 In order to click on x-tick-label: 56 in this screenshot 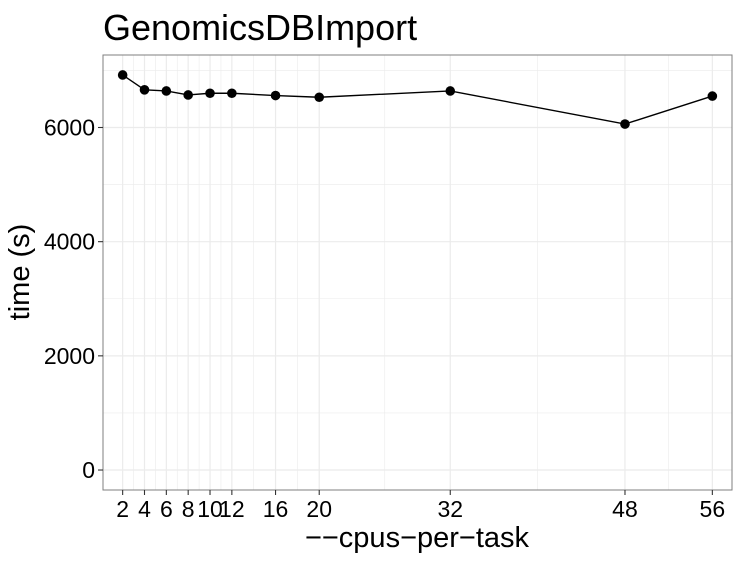, I will do `click(713, 509)`.